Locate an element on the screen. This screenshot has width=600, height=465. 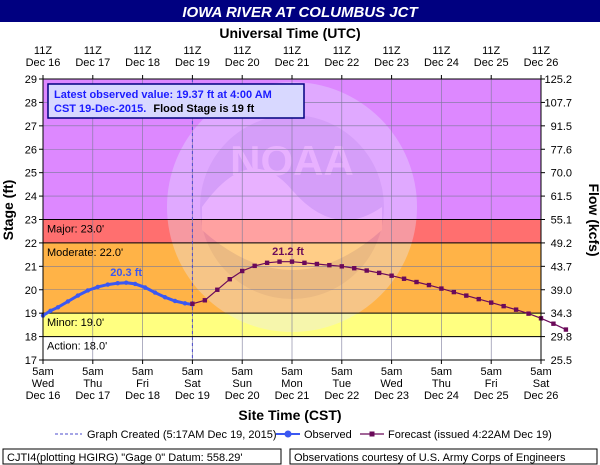
flow-tick-label: 25.5 is located at coordinates (561, 361).